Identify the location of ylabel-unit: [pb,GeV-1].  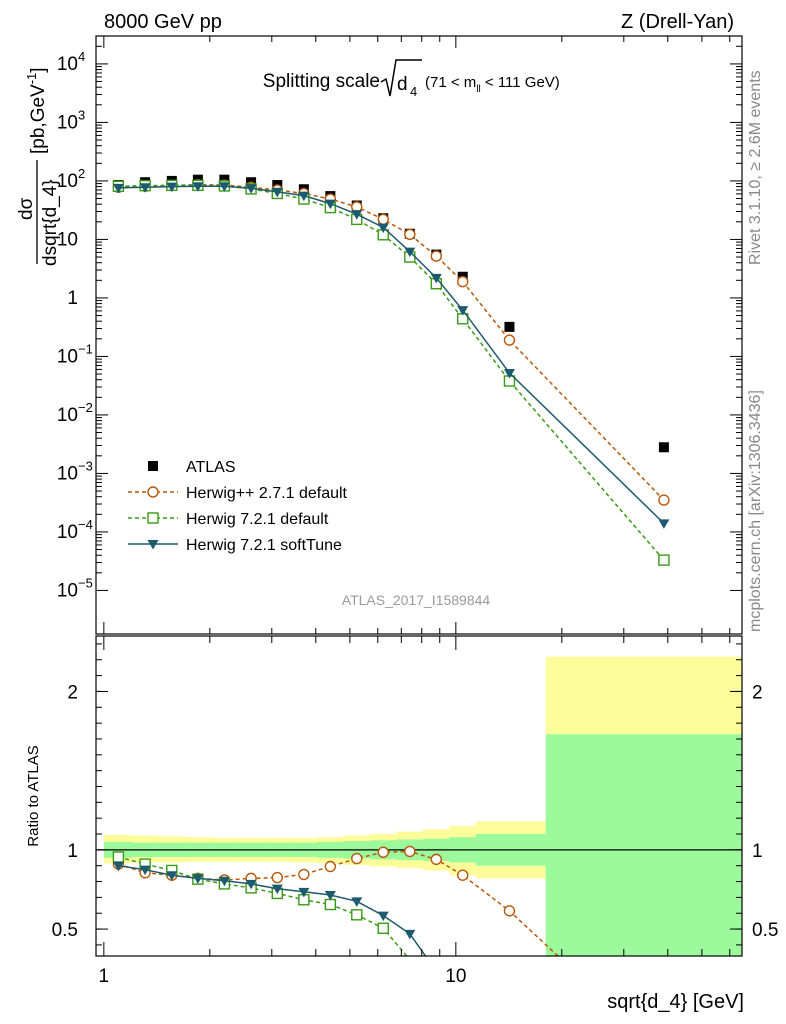
(36, 110).